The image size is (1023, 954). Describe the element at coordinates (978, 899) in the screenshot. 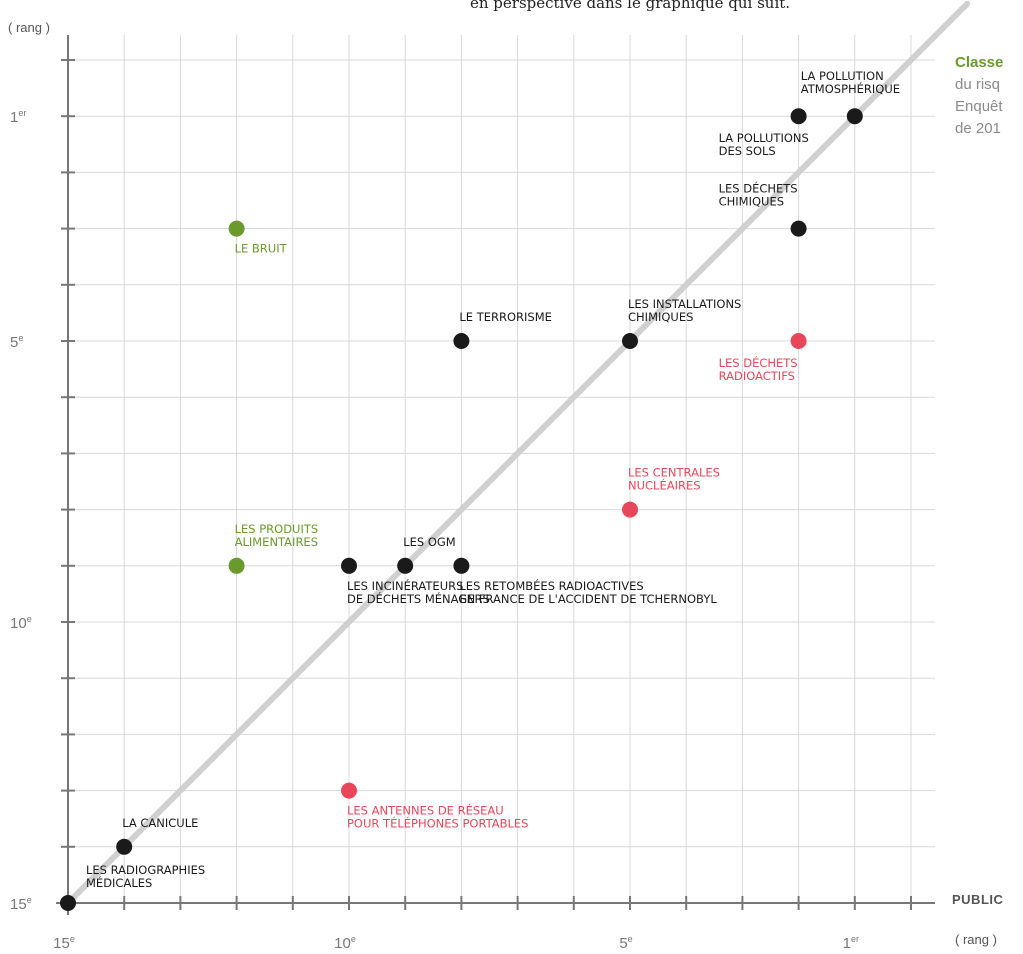

I see `x-axis-side-label: PUBLIC` at that location.